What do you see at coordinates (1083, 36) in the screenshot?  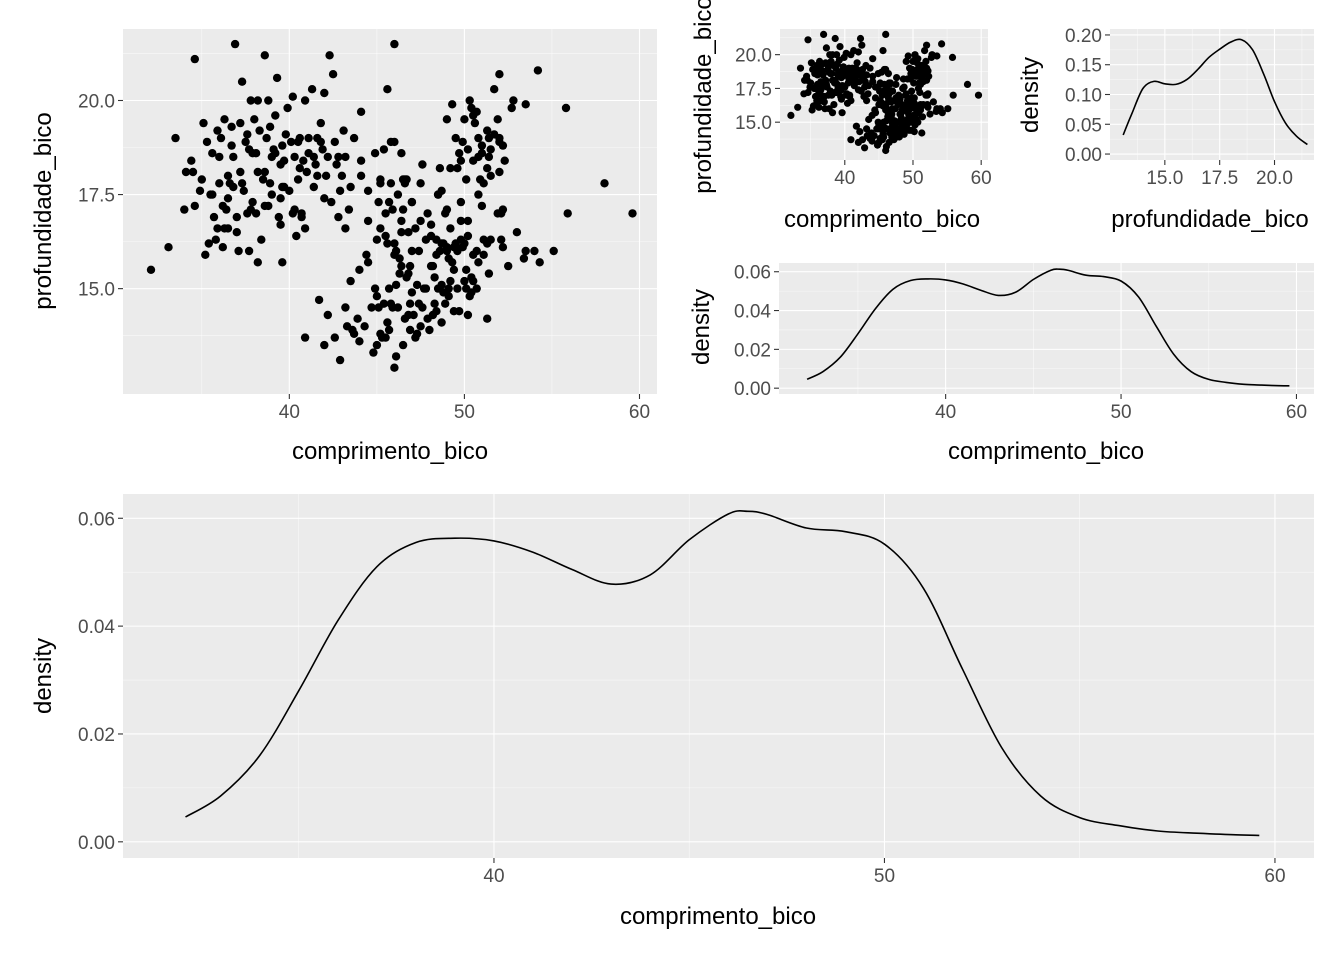 I see `y-tick-label: 0.20` at bounding box center [1083, 36].